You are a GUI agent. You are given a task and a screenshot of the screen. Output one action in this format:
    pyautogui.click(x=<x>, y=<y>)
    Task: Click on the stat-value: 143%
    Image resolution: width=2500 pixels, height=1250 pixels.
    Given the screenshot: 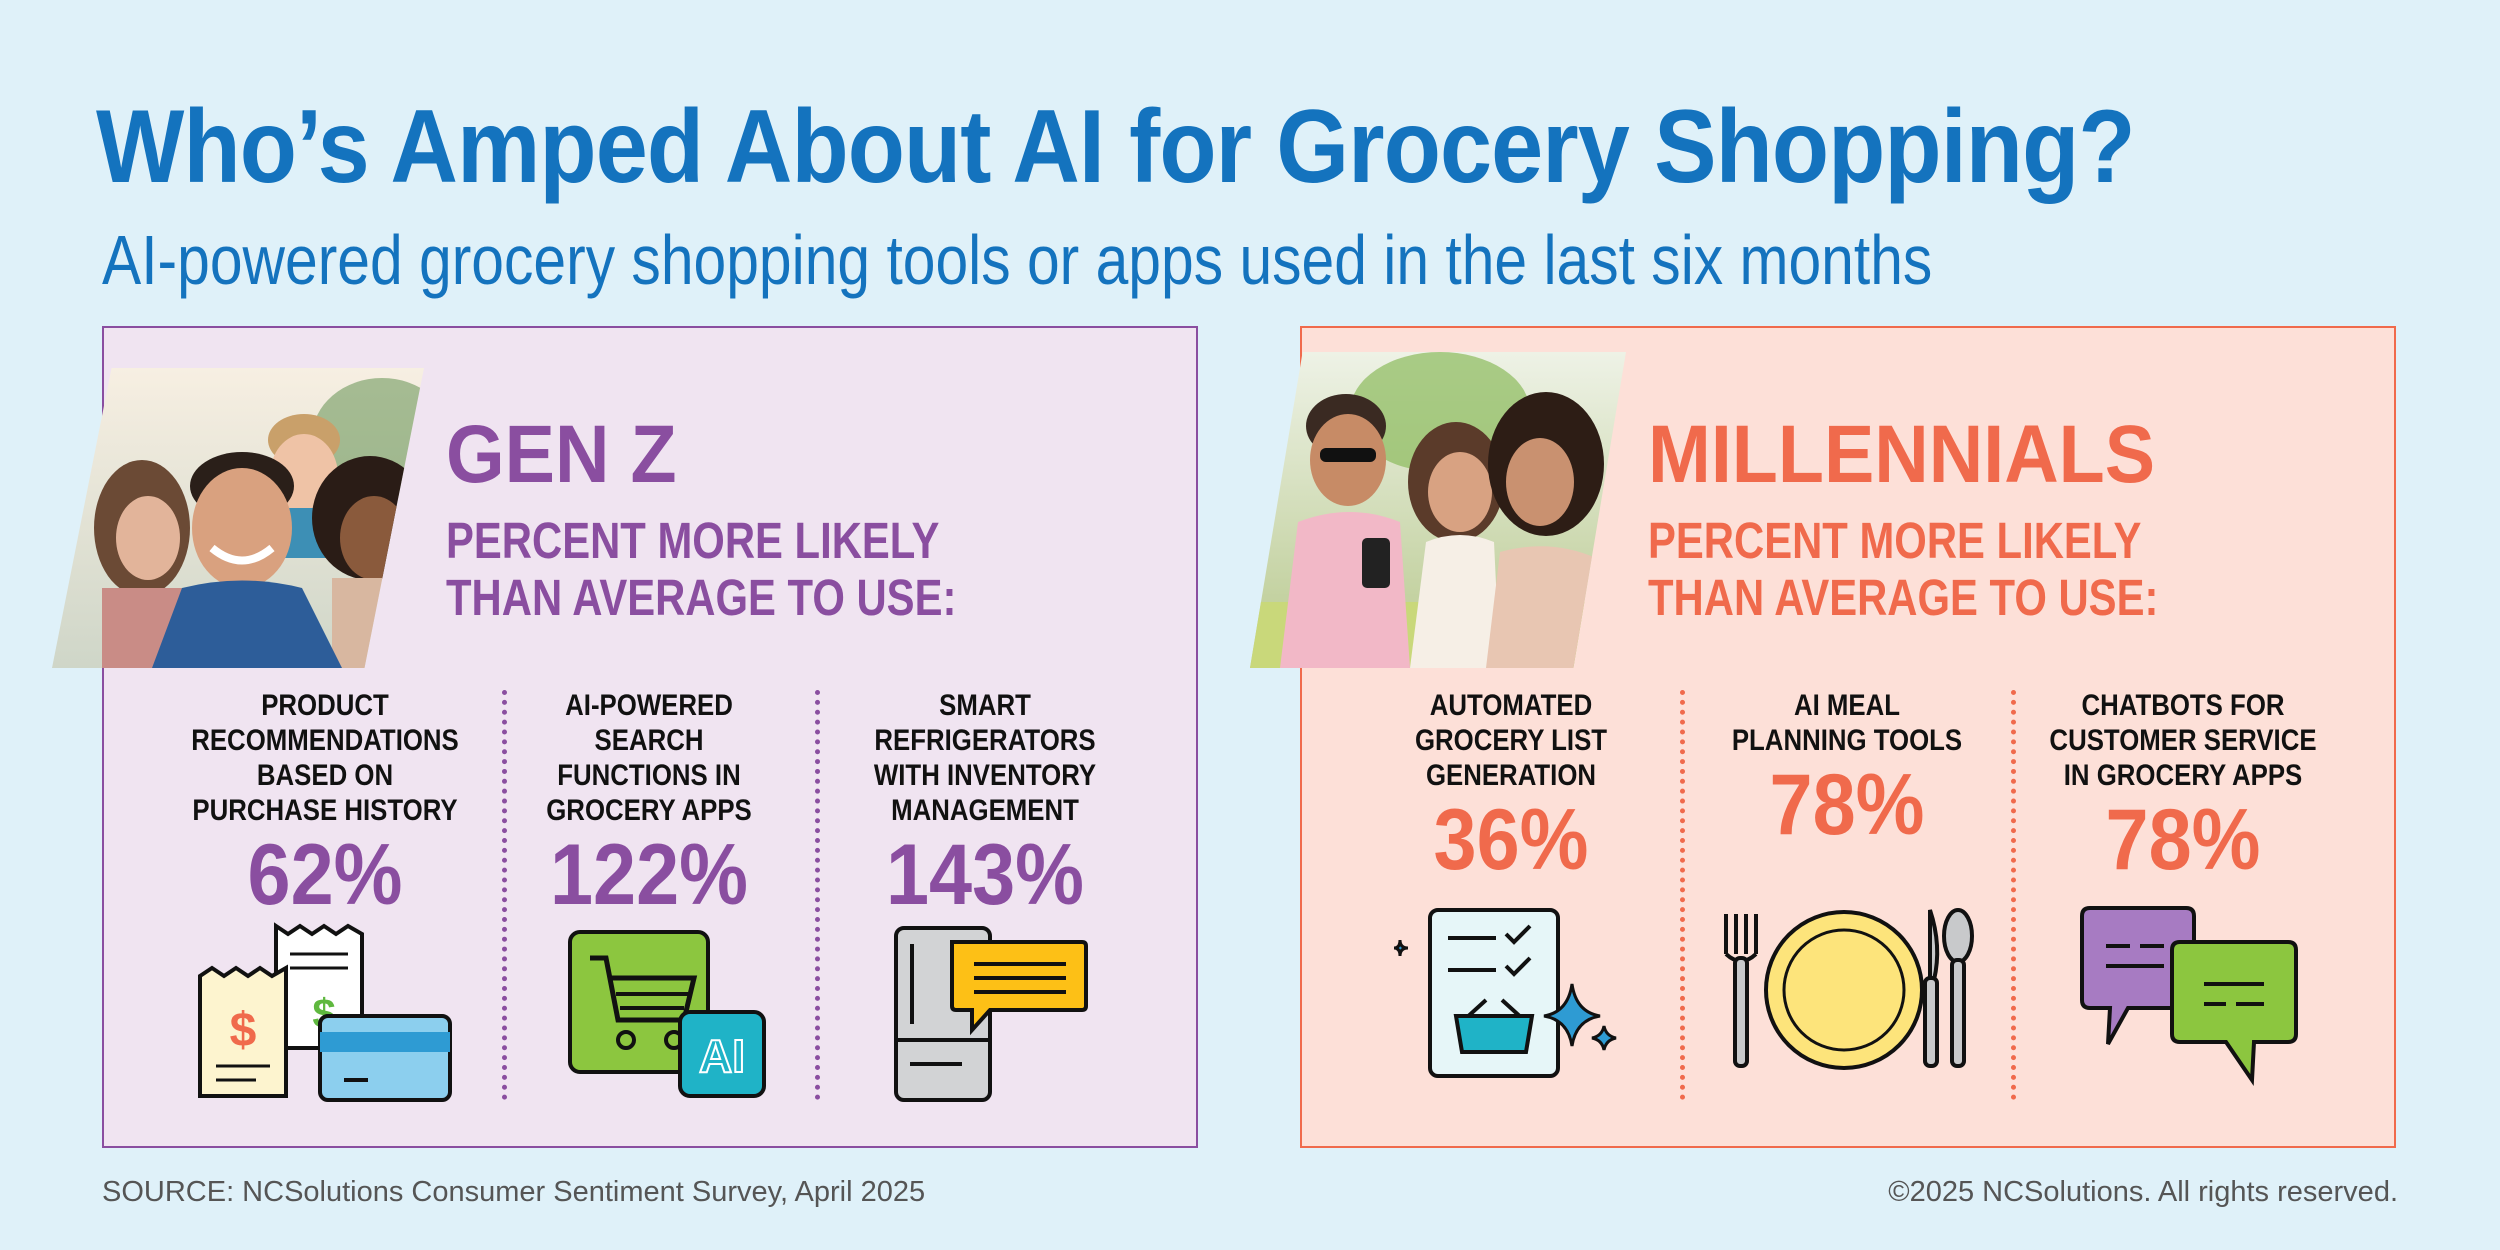 What is the action you would take?
    pyautogui.click(x=985, y=875)
    